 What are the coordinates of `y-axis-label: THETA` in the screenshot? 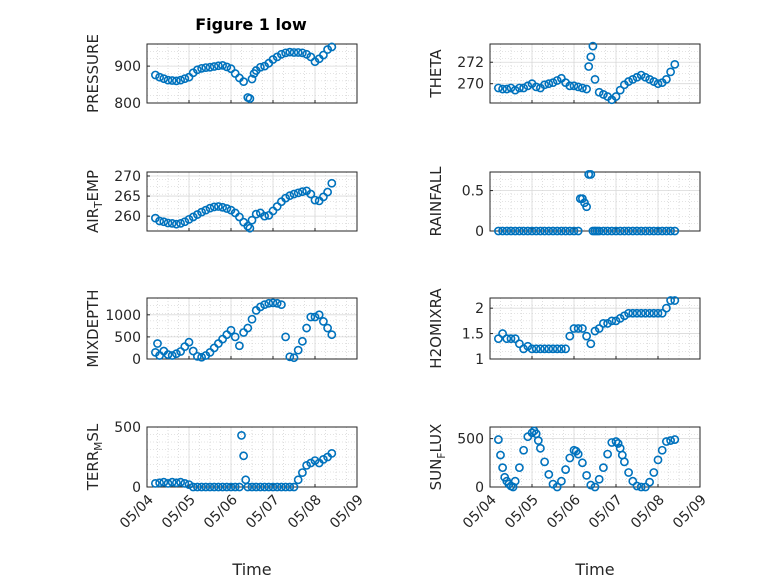 It's located at (436, 74).